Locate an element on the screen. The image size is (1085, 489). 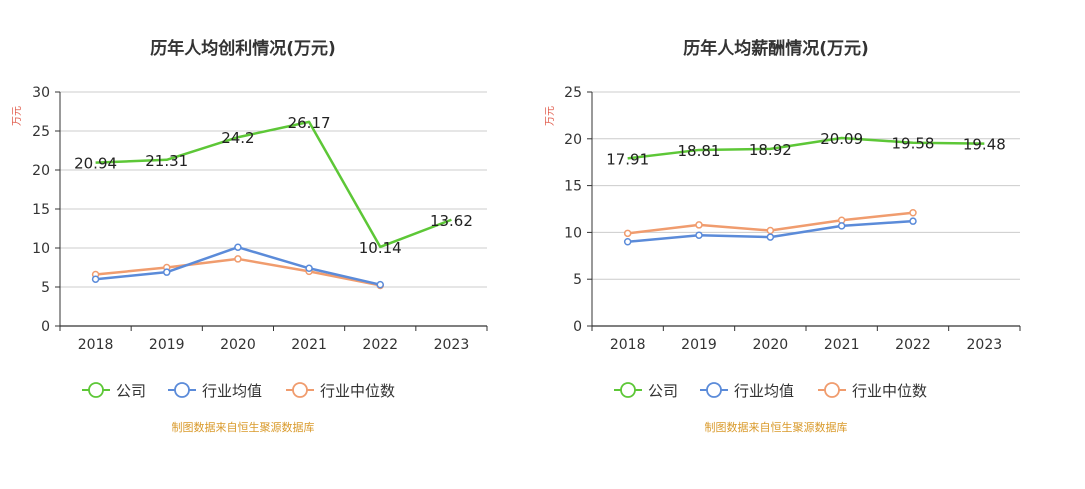
chart-title: 历年人均创利情况(万元) is located at coordinates (243, 48).